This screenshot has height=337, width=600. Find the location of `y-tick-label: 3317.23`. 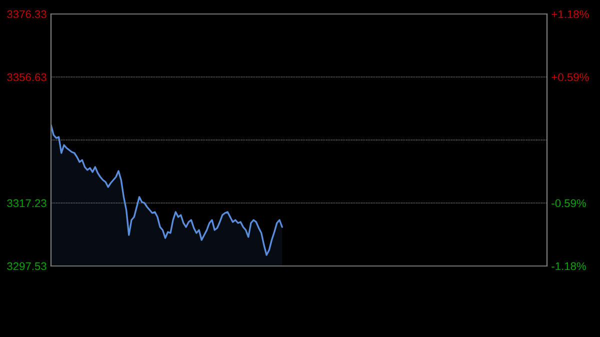

y-tick-label: 3317.23 is located at coordinates (26, 203).